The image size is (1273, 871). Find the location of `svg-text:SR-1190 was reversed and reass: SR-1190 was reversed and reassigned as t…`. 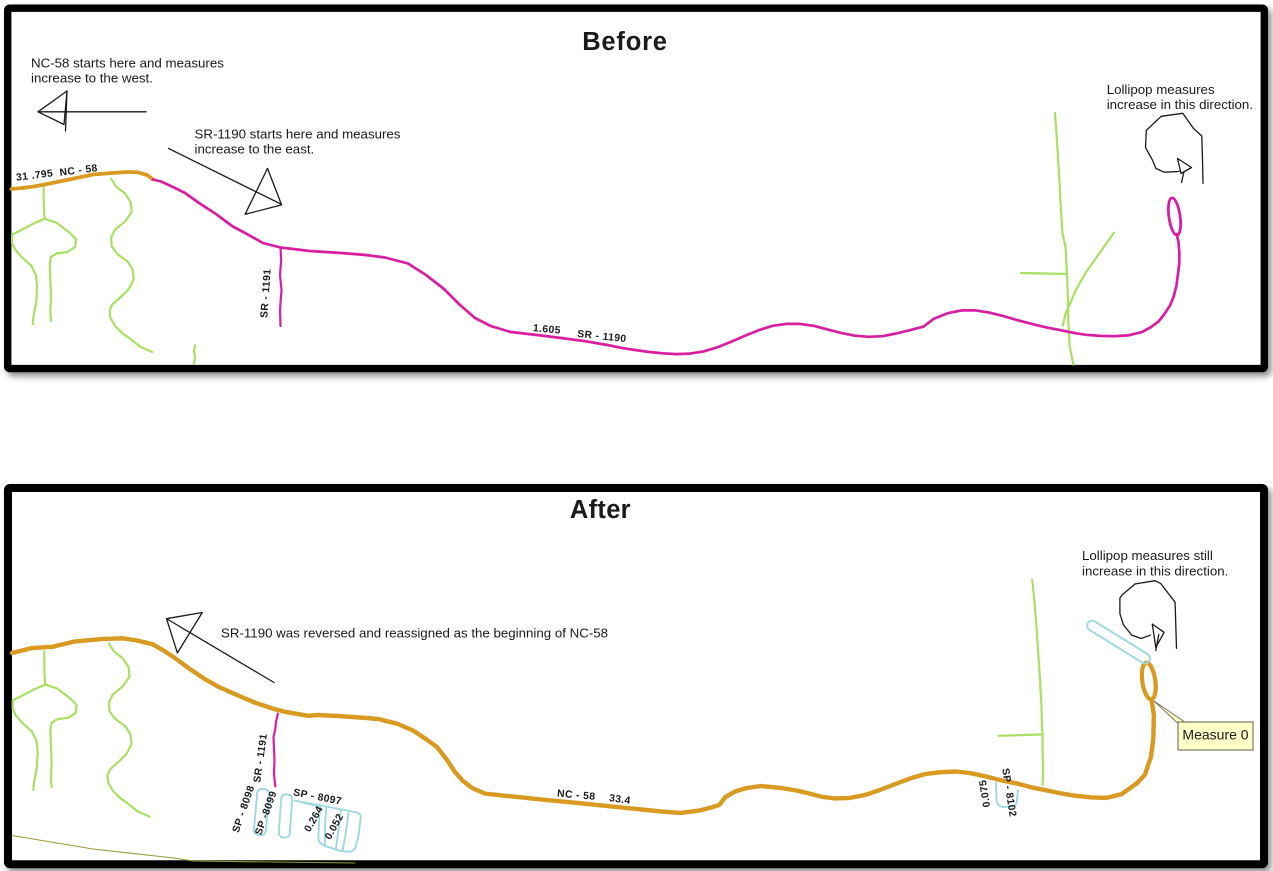

svg-text:SR-1190 was reversed and reass: SR-1190 was reversed and reassigned as t… is located at coordinates (414, 632).